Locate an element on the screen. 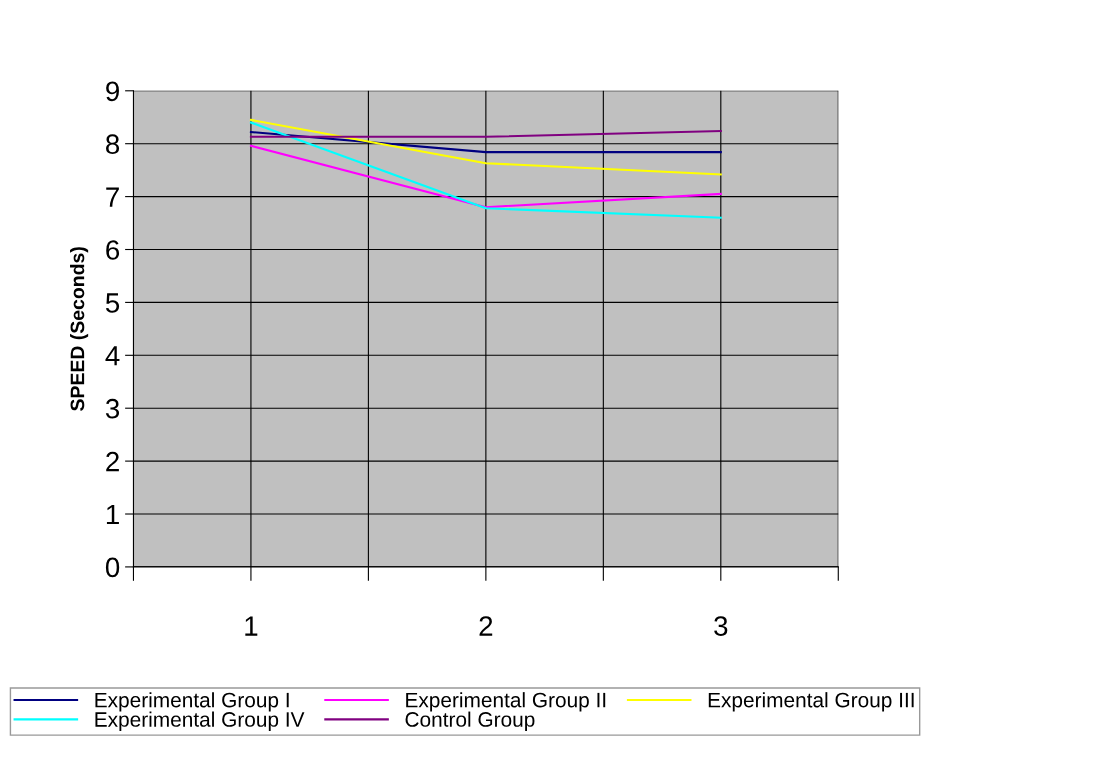 This screenshot has height=763, width=1103. y-tick-label: 2 is located at coordinates (112, 461).